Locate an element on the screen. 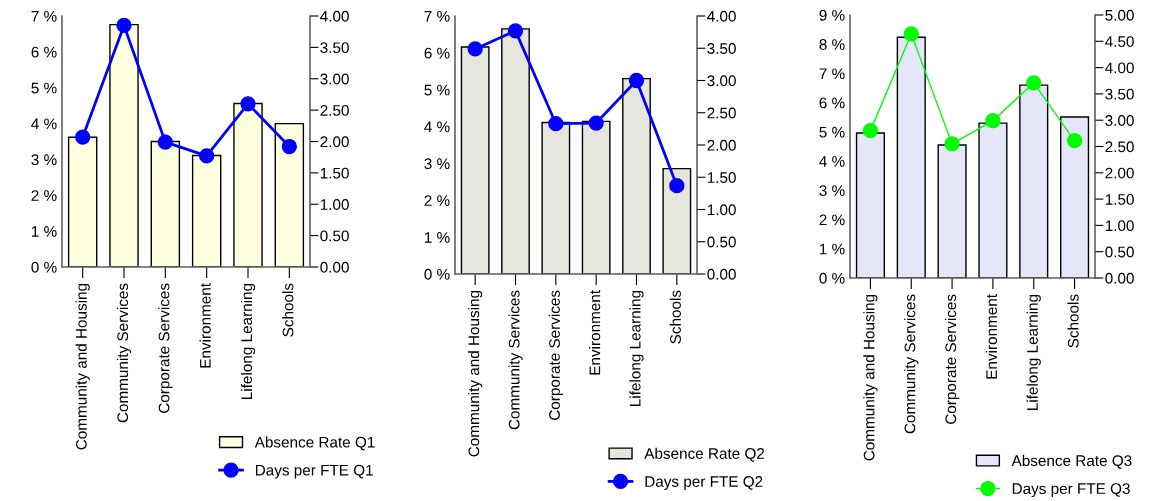 The image size is (1151, 501). legend-label: Days per FTE Q2 is located at coordinates (704, 483).